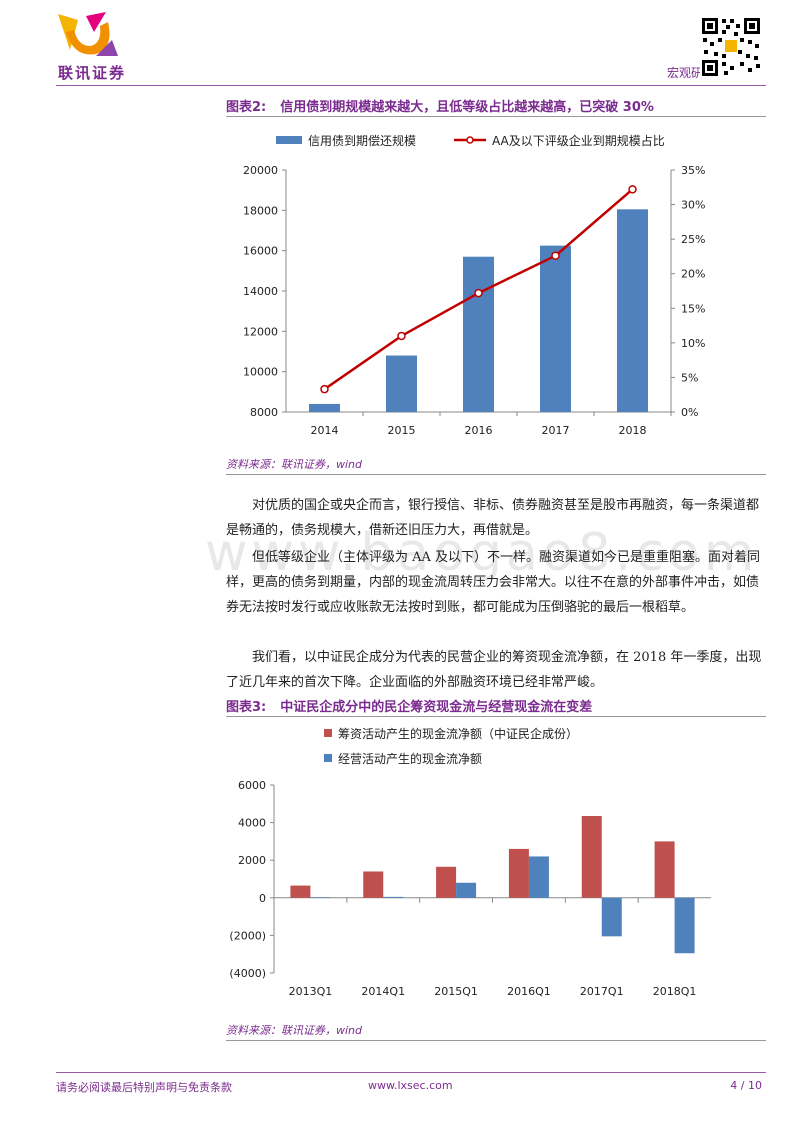 The height and width of the screenshot is (1132, 800). Describe the element at coordinates (518, 873) in the screenshot. I see `bar-financing-2016Q1` at that location.